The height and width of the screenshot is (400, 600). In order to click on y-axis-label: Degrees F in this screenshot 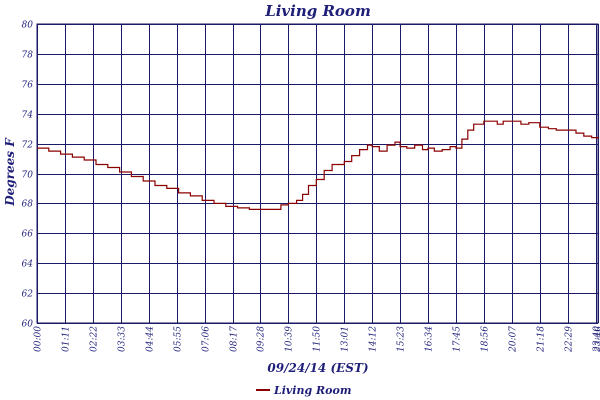, I will do `click(10, 172)`.